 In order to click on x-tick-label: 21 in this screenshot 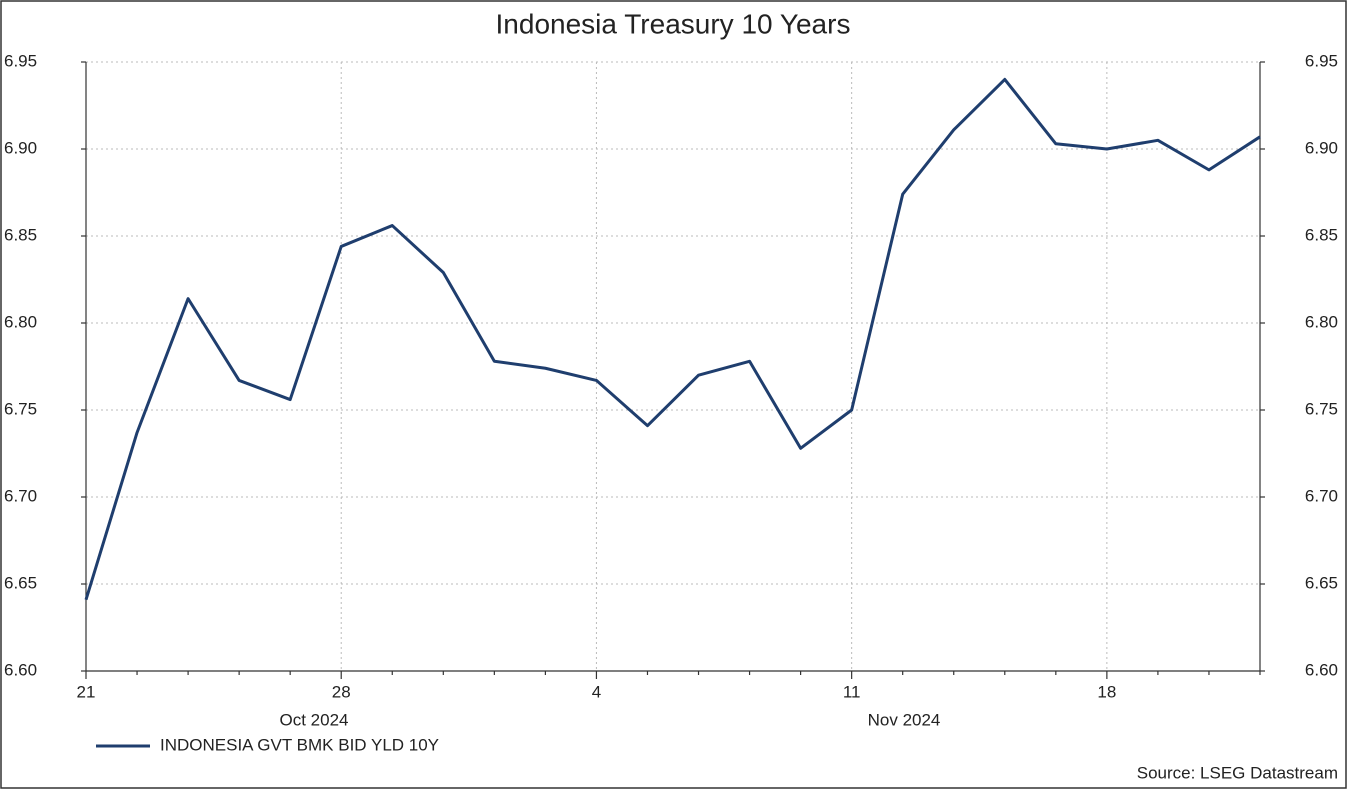, I will do `click(86, 691)`.